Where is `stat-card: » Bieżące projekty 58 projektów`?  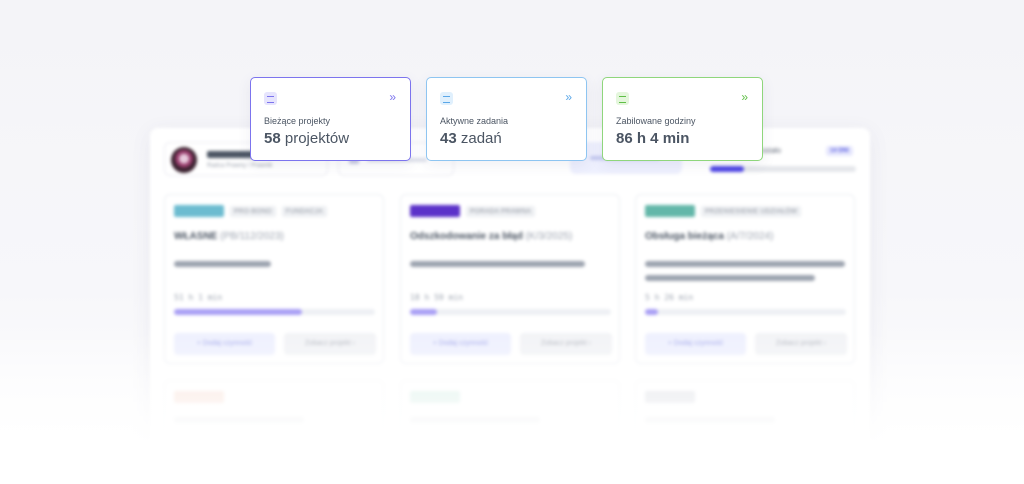
stat-card: » Bieżące projekty 58 projektów is located at coordinates (330, 119).